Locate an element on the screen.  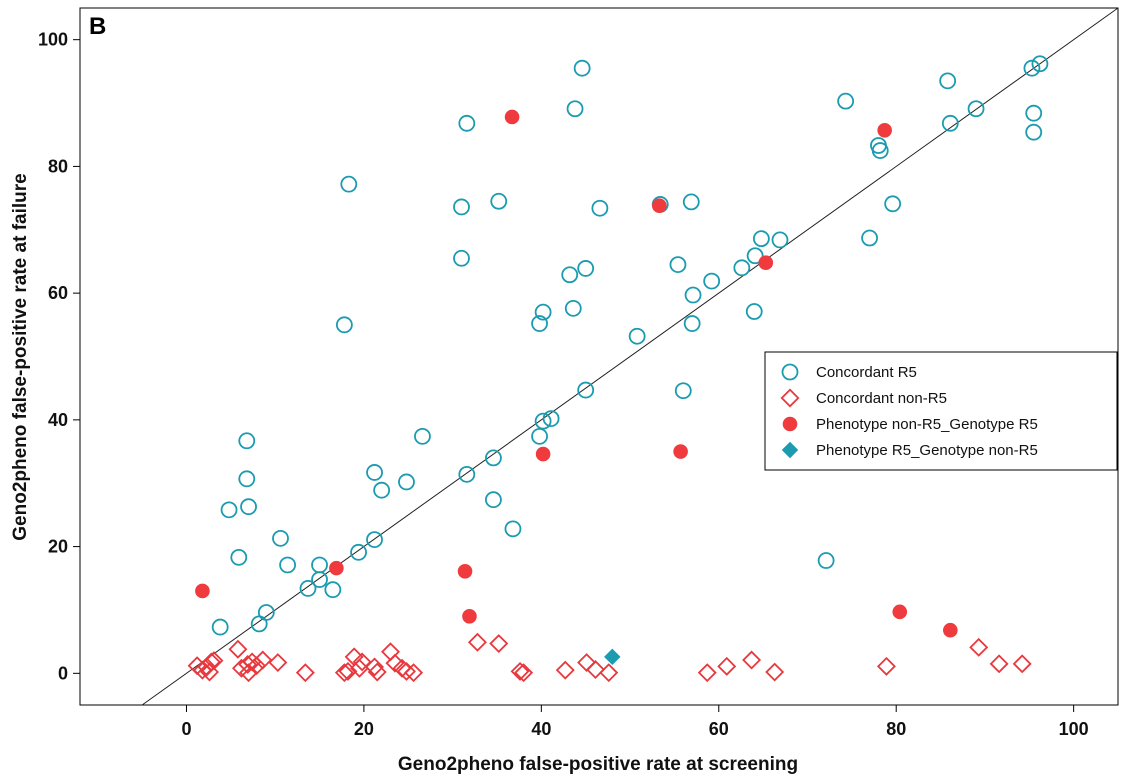
legend-label: Concordant non-R5 is located at coordinates (881, 398).